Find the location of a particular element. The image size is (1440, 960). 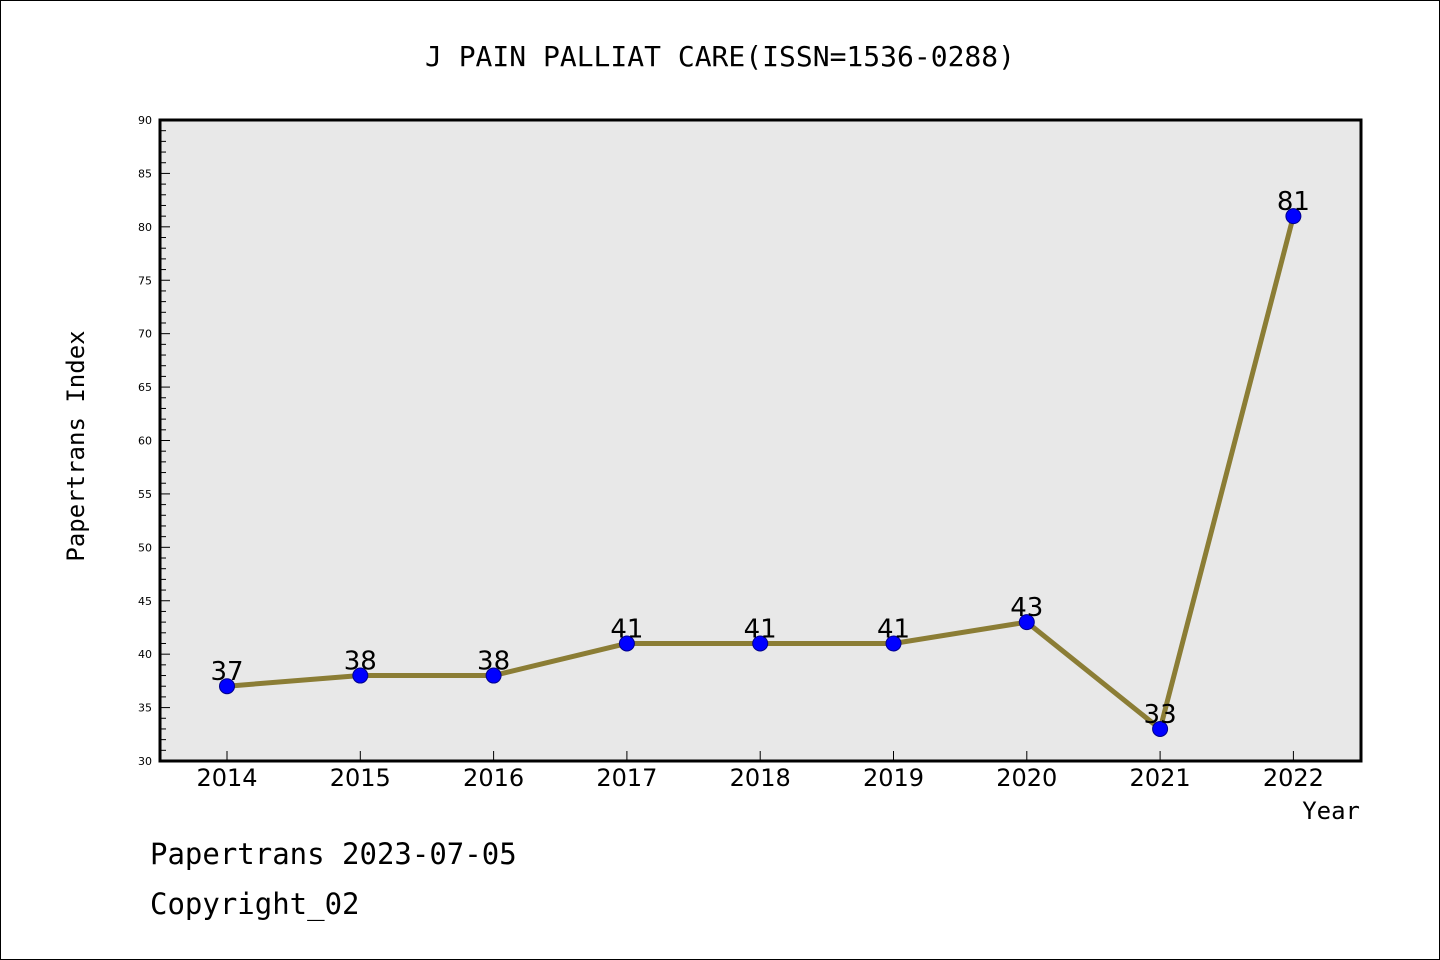

y-tick-label: 85 is located at coordinates (145, 173).